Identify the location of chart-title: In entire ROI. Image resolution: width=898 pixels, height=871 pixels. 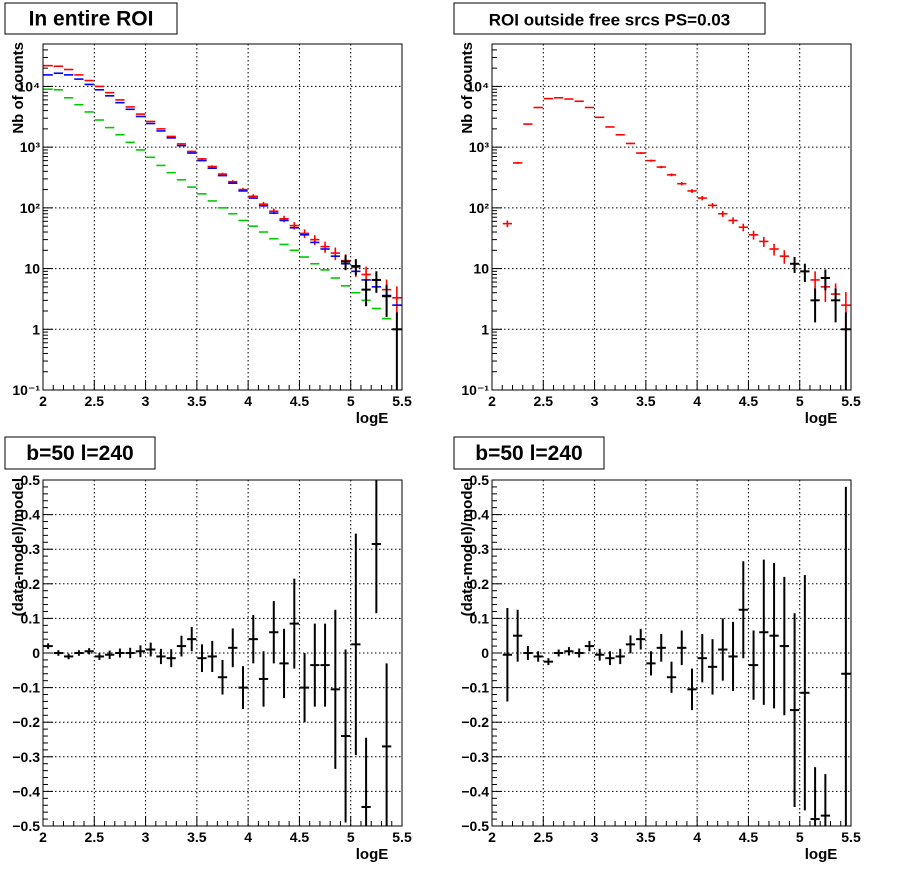
(91, 19).